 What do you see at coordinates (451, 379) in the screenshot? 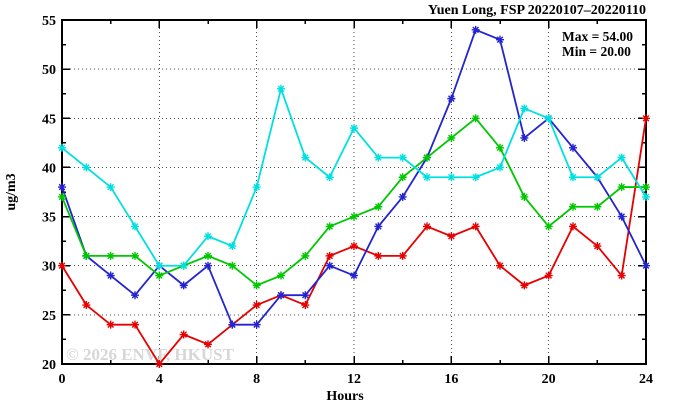
I see `x-tick-label-16: 16` at bounding box center [451, 379].